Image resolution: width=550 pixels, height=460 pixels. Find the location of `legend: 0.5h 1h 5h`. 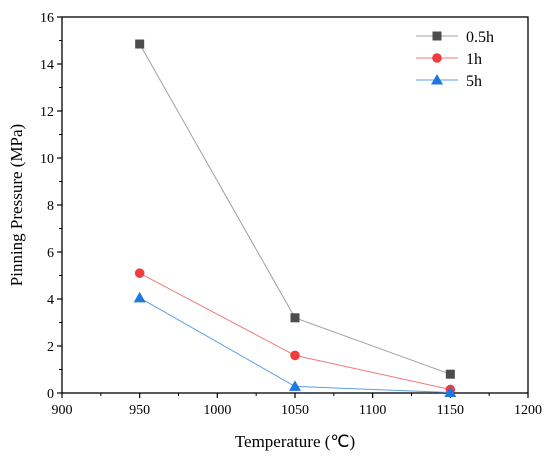

legend: 0.5h 1h 5h is located at coordinates (455, 59).